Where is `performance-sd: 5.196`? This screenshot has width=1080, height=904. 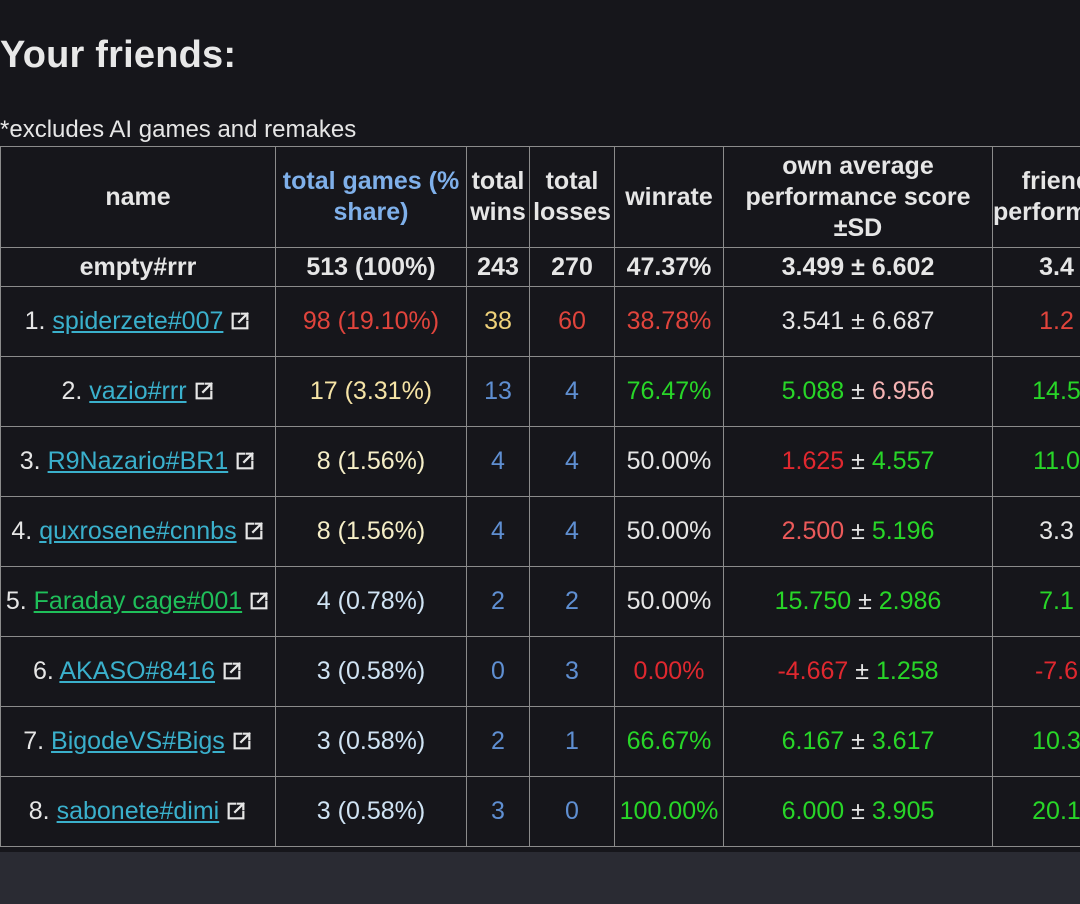 performance-sd: 5.196 is located at coordinates (903, 531).